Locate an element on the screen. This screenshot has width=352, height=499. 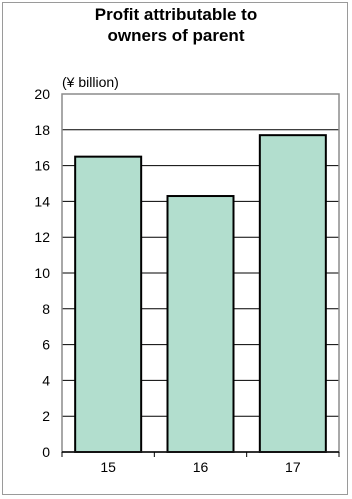
y-tick-label: 6 is located at coordinates (46, 345).